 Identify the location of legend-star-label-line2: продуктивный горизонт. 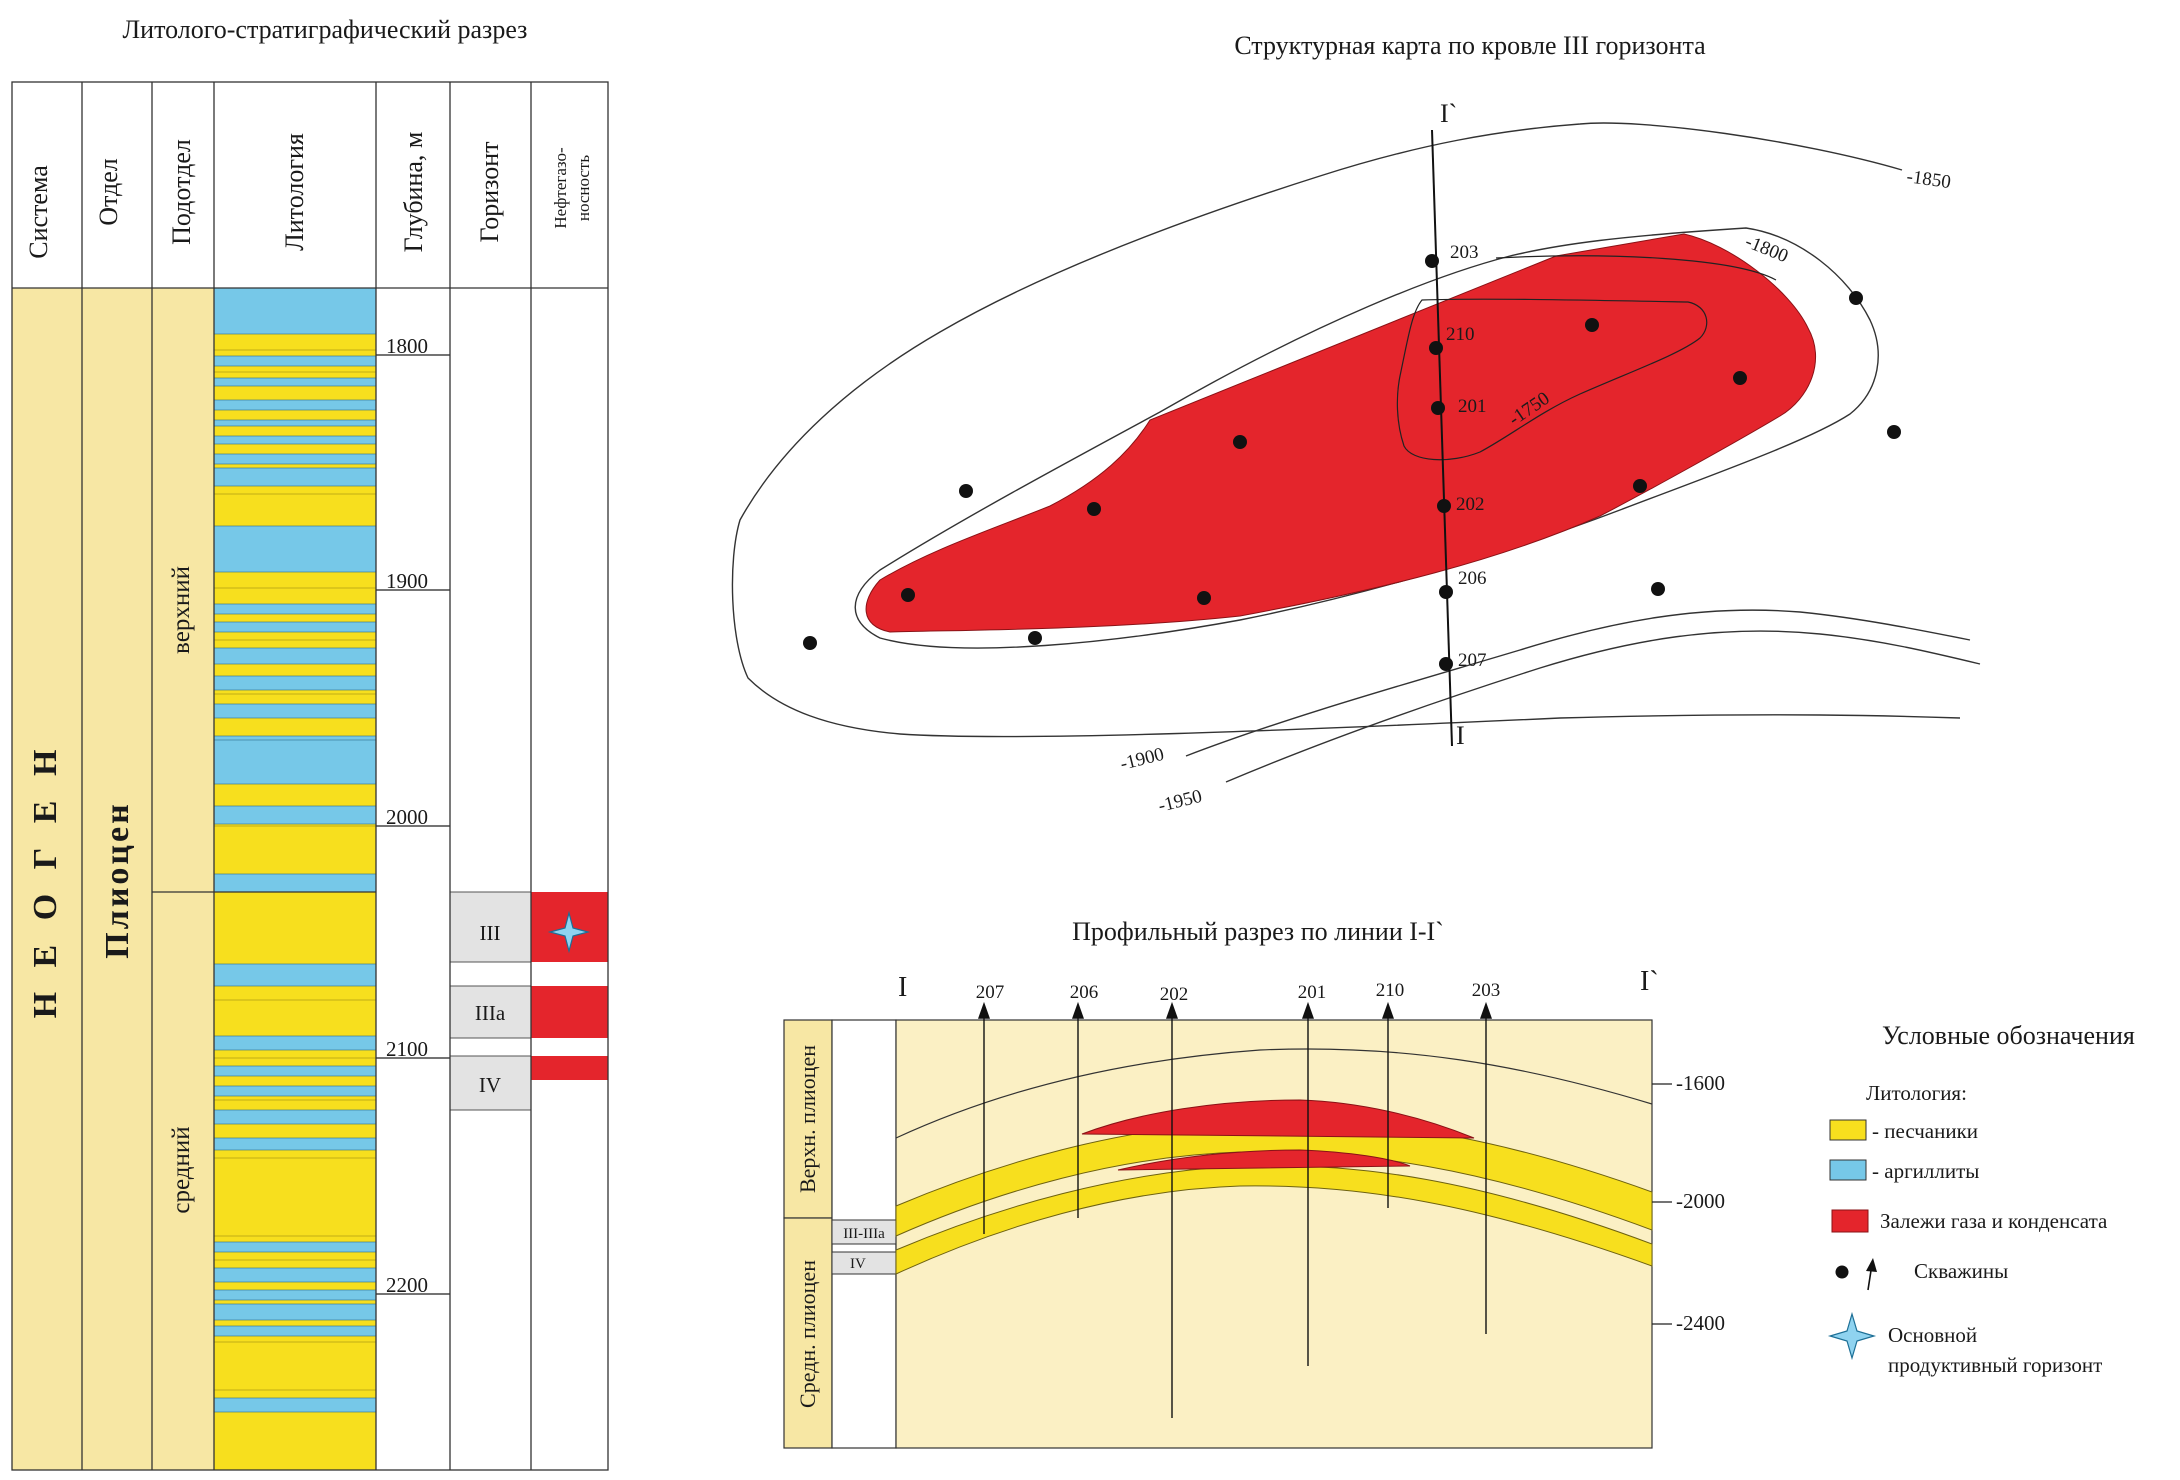
(1995, 1365).